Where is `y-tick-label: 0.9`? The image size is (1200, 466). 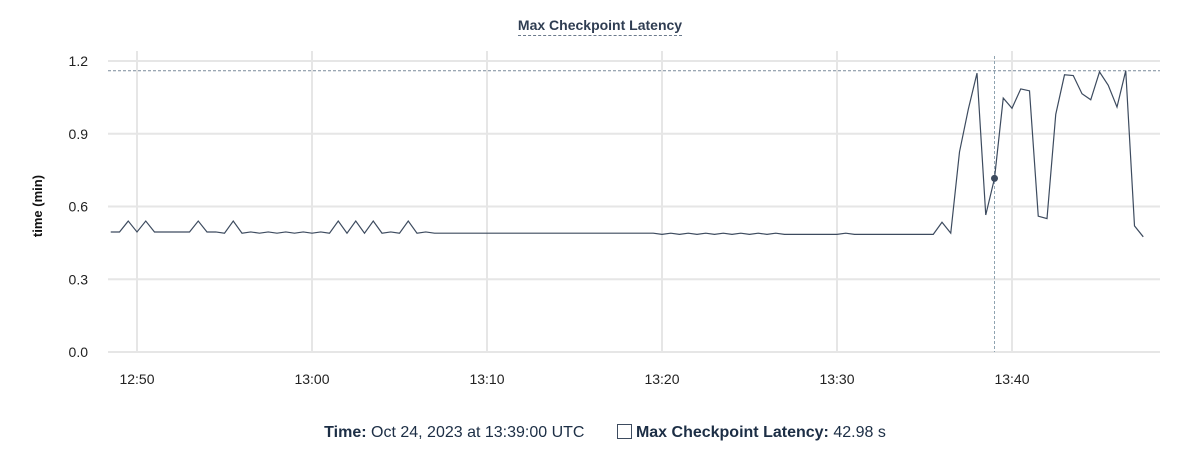
y-tick-label: 0.9 is located at coordinates (79, 134).